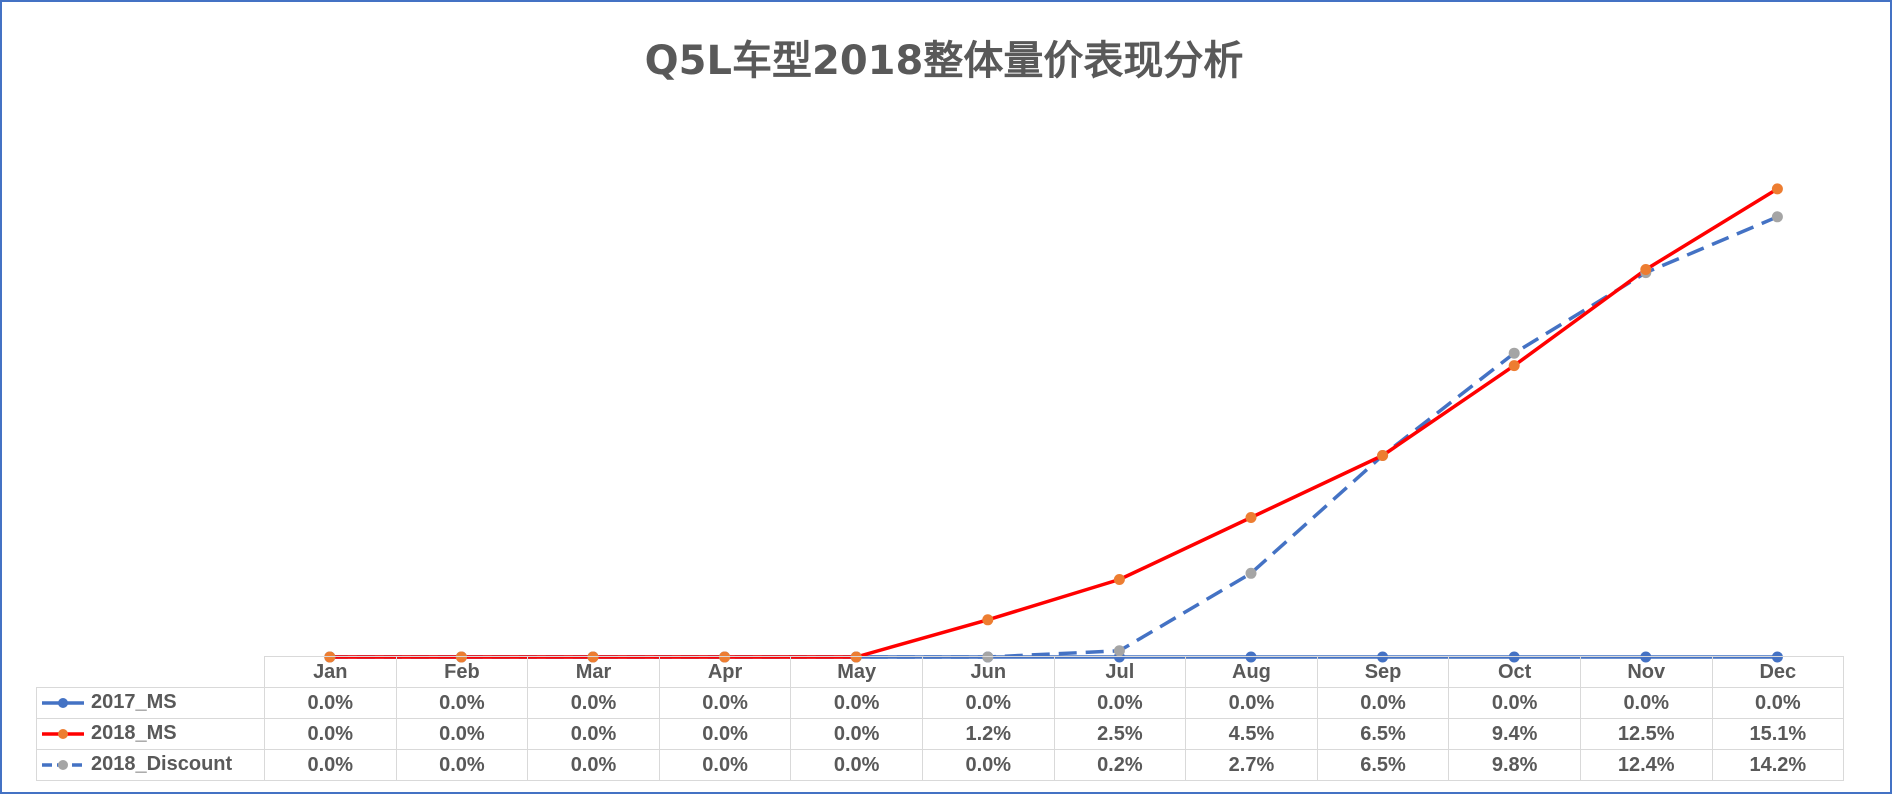  Describe the element at coordinates (988, 734) in the screenshot. I see `data-label: 1.2%` at that location.